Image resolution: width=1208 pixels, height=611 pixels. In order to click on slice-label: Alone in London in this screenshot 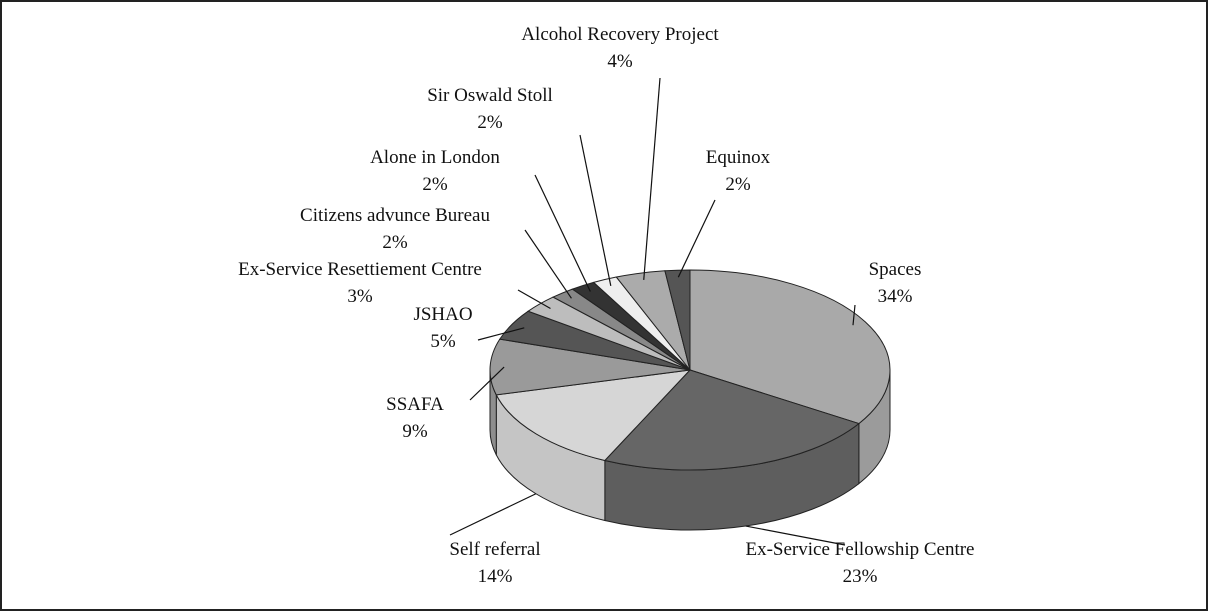, I will do `click(435, 157)`.